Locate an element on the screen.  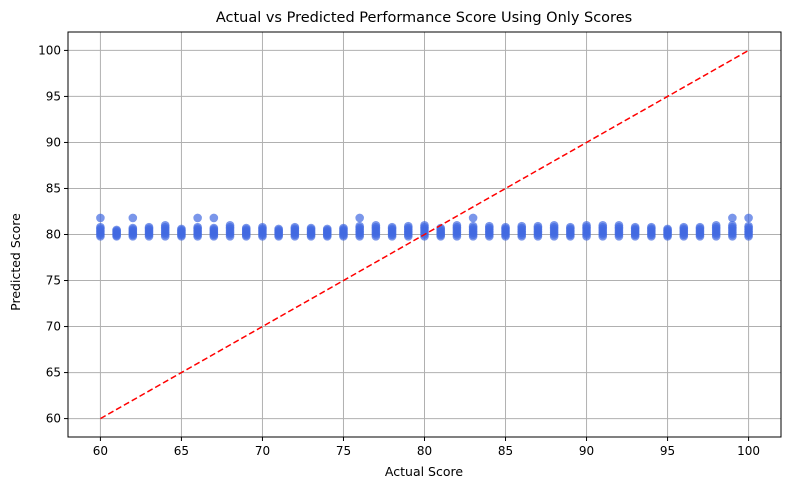
y-tick-label: 80 is located at coordinates (53, 235).